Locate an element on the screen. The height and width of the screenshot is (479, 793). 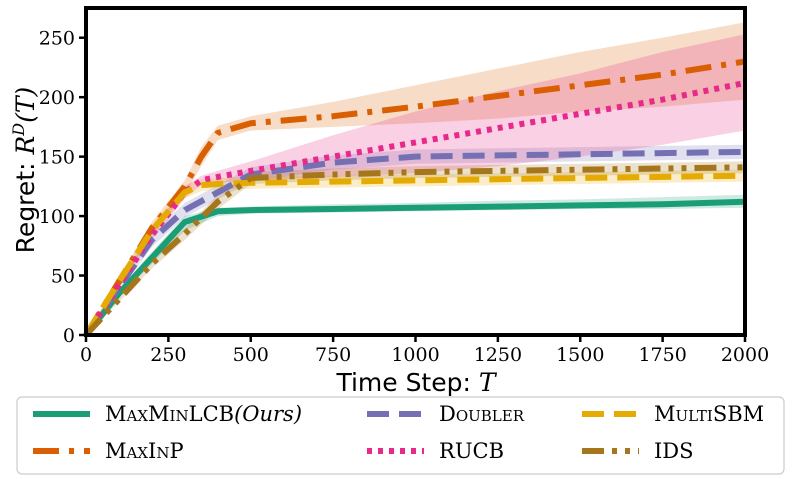
legend-label-doubler: DOUBLER is located at coordinates (482, 414).